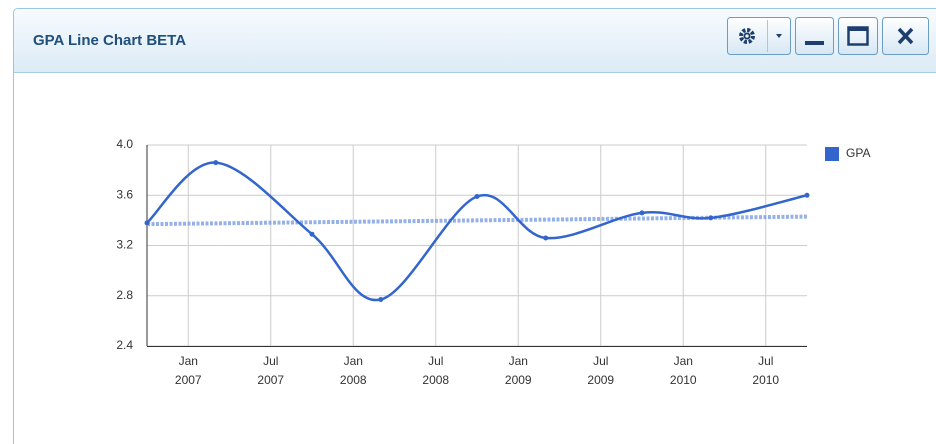 The width and height of the screenshot is (936, 444). I want to click on x-tick-label: Jan 2008, so click(353, 370).